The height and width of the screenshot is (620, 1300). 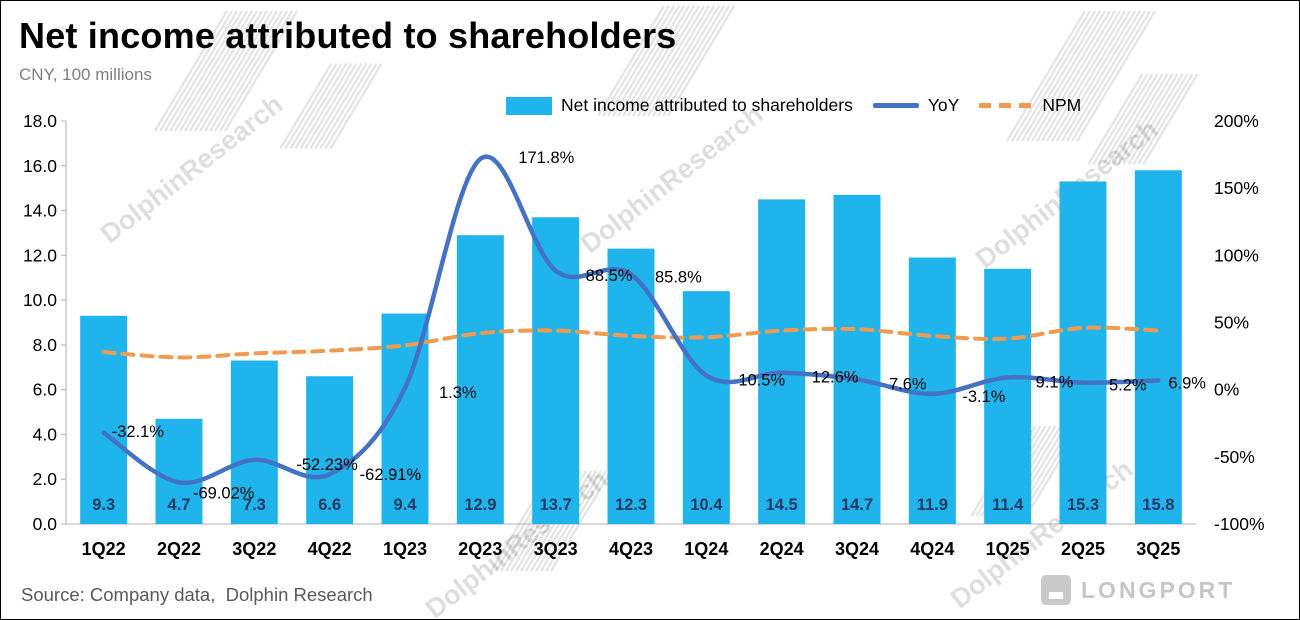 What do you see at coordinates (103, 505) in the screenshot?
I see `bar-value-label: 9.3` at bounding box center [103, 505].